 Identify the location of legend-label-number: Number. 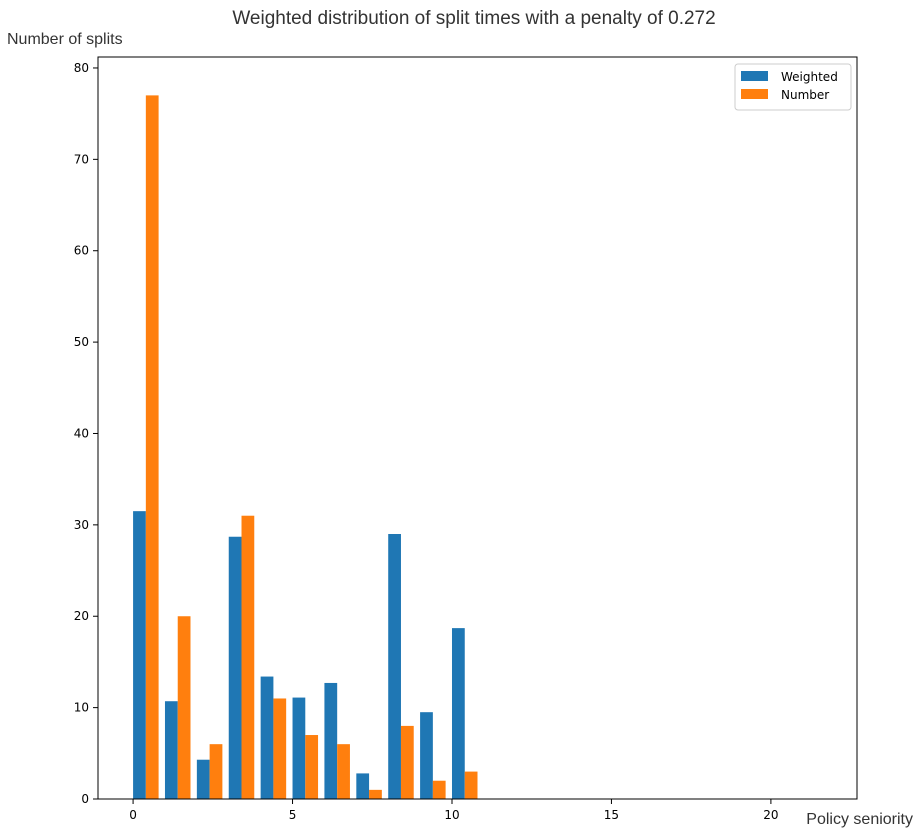
(805, 95).